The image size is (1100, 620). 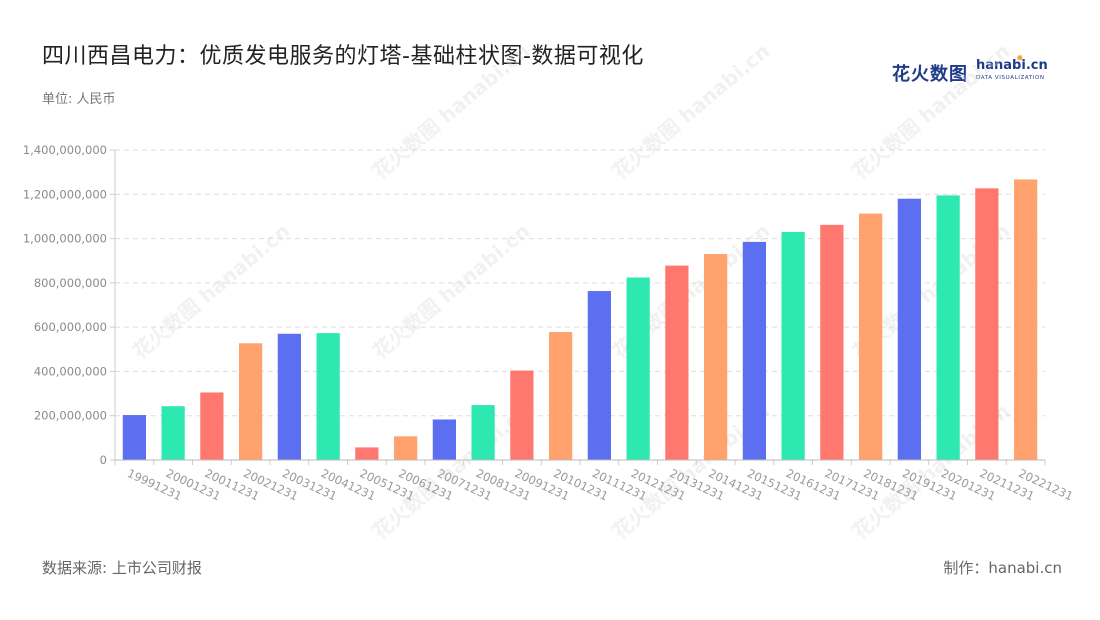 I want to click on y-tick-label: 800,000,000, so click(x=70, y=283).